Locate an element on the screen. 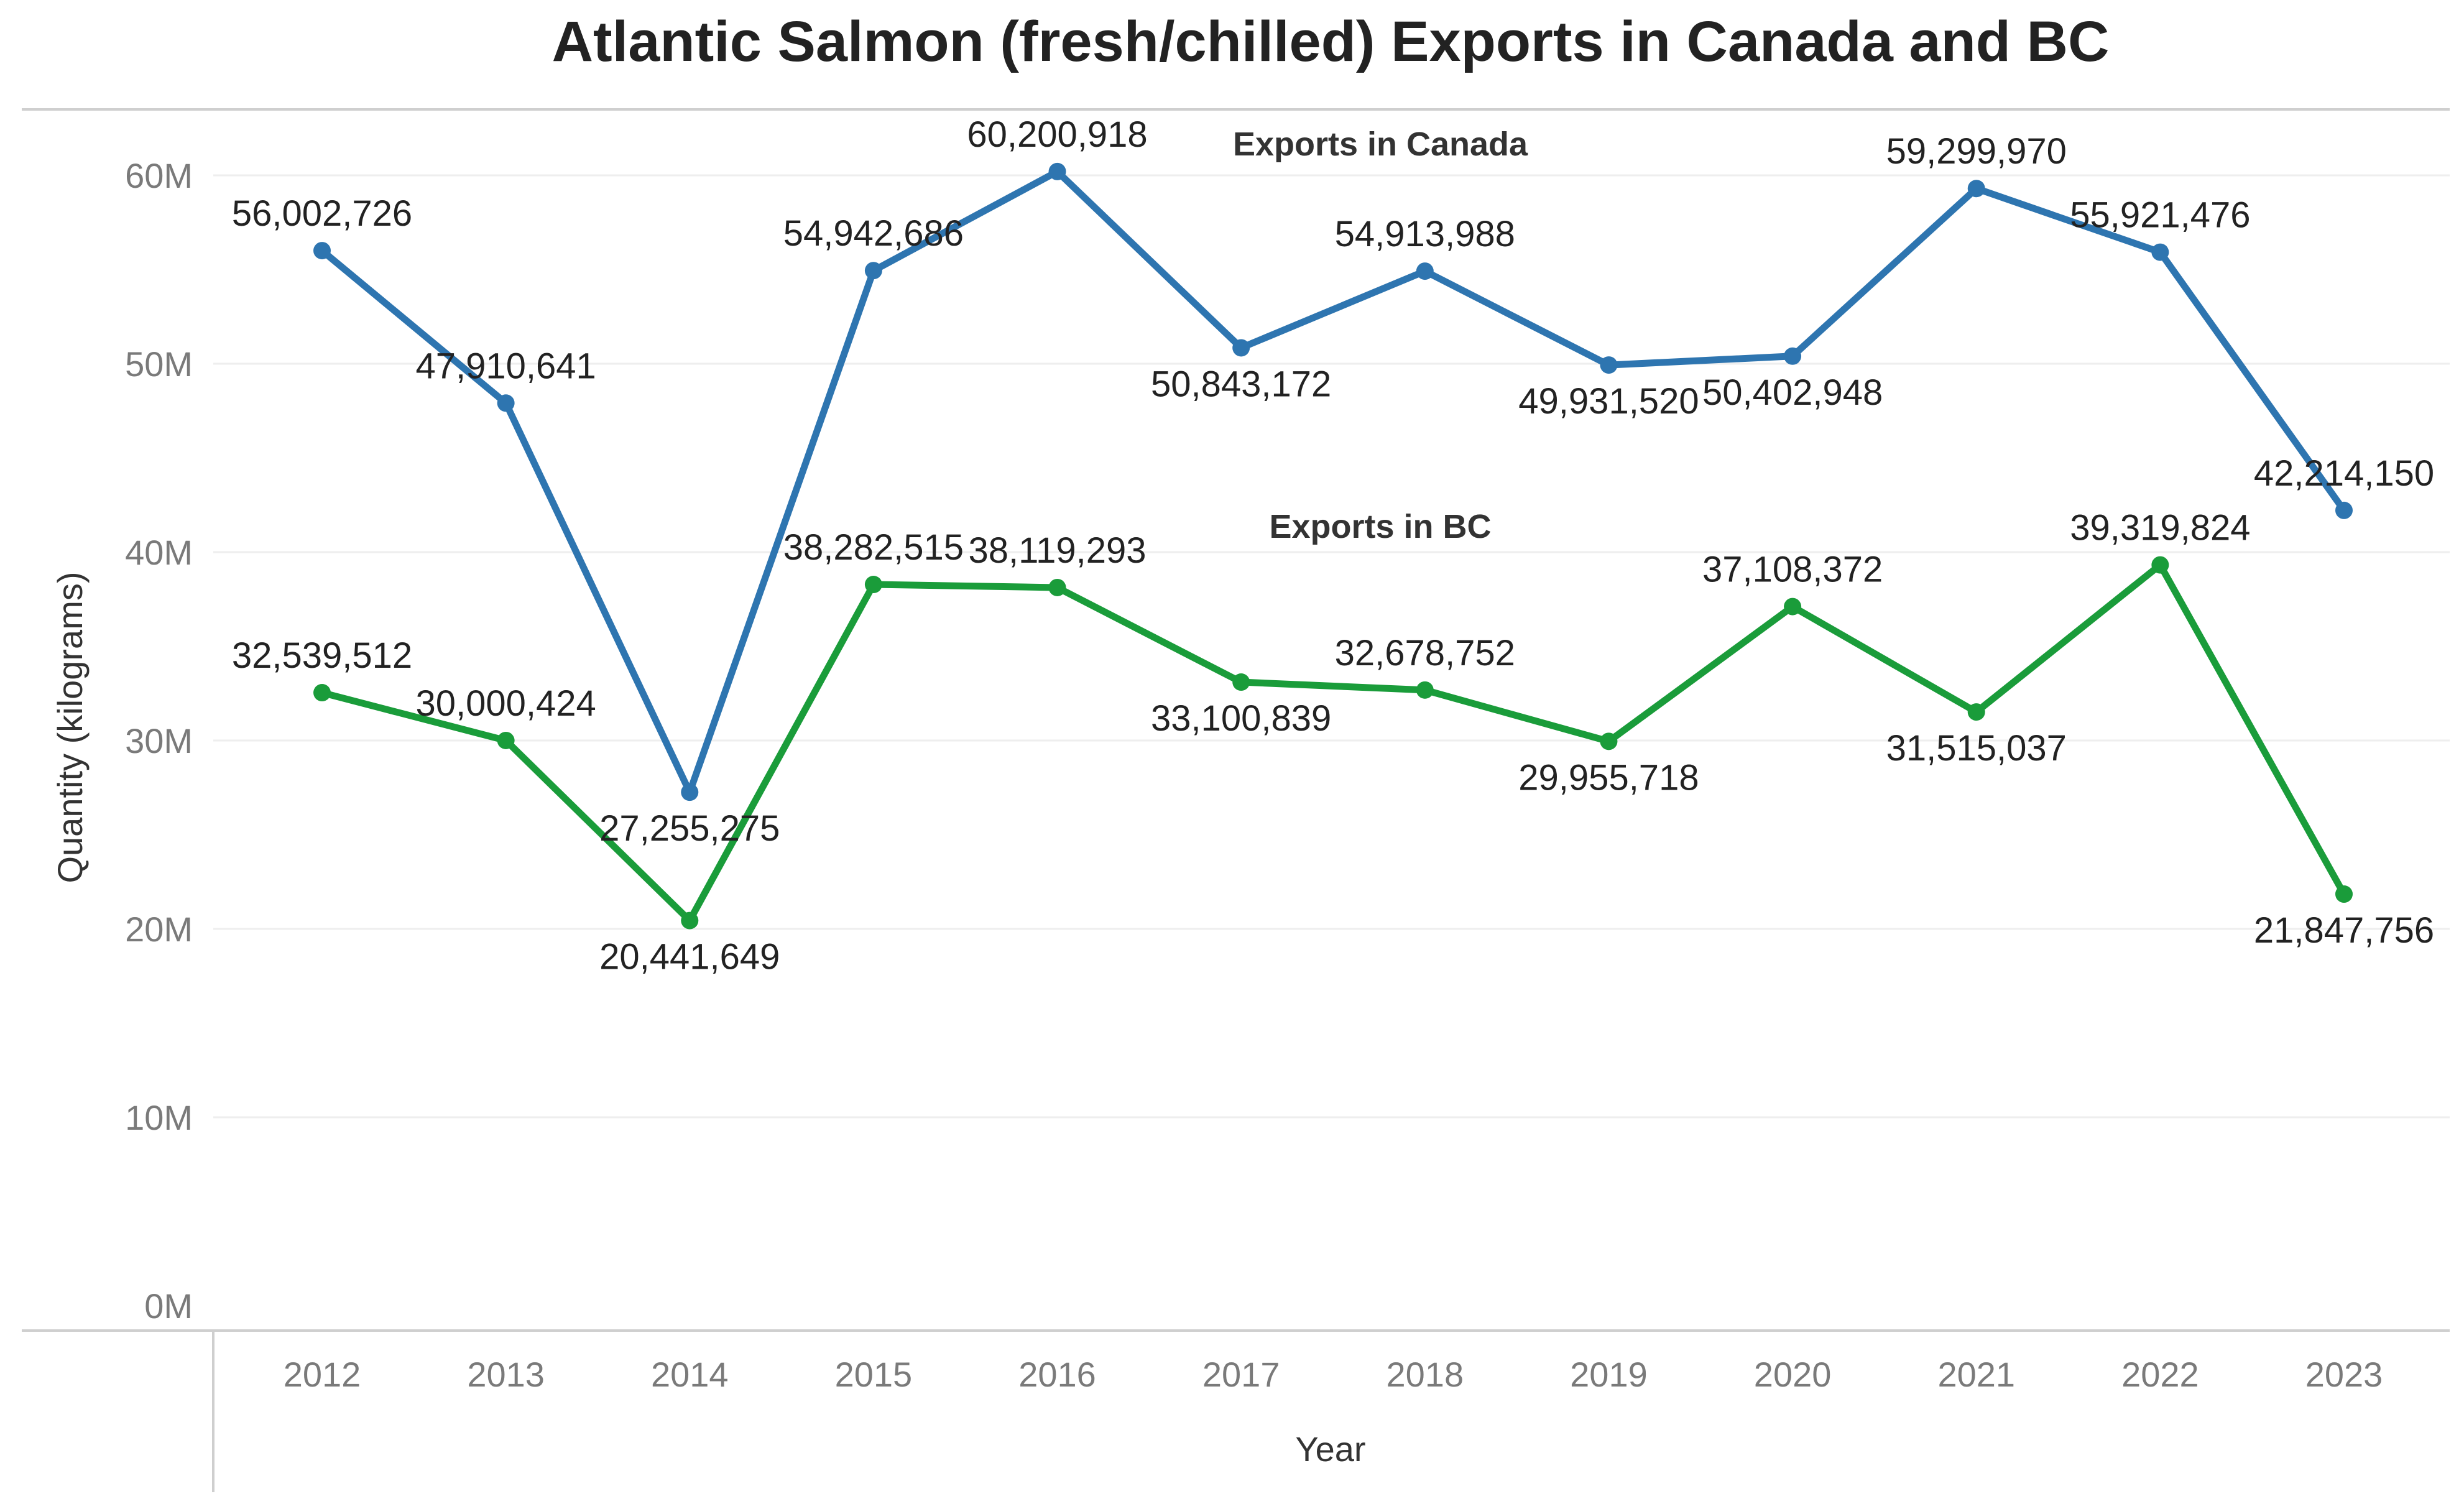 The width and height of the screenshot is (2464, 1509). x-tick-label: 2019 is located at coordinates (1609, 1374).